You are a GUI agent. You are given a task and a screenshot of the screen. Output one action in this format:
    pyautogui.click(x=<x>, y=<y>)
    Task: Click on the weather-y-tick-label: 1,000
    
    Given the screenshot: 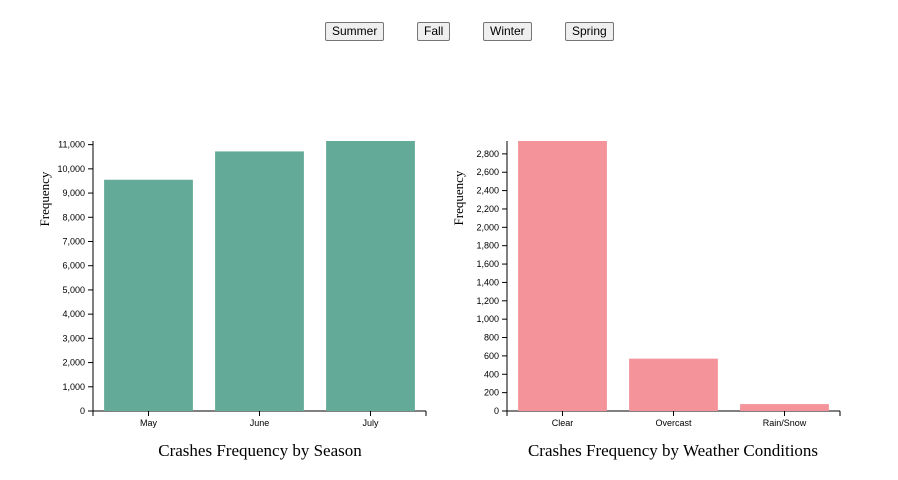 What is the action you would take?
    pyautogui.click(x=487, y=319)
    